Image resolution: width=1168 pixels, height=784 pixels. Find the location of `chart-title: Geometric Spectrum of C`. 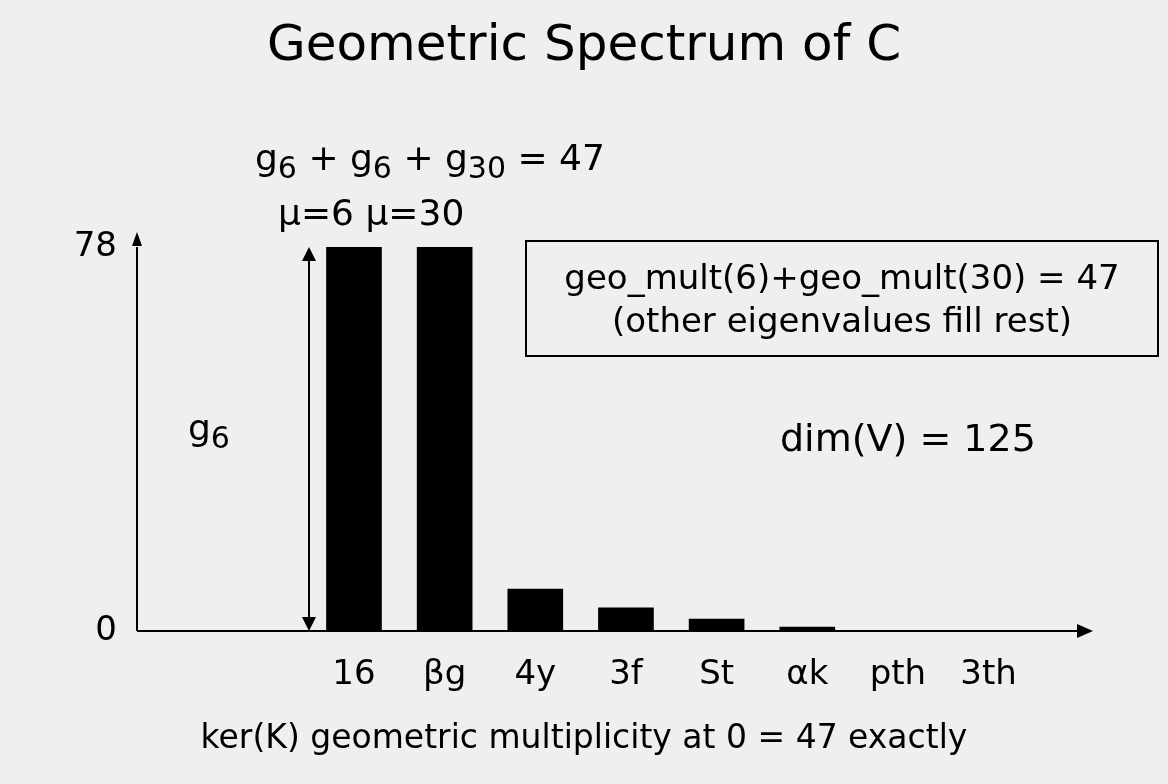

chart-title: Geometric Spectrum of C is located at coordinates (584, 43).